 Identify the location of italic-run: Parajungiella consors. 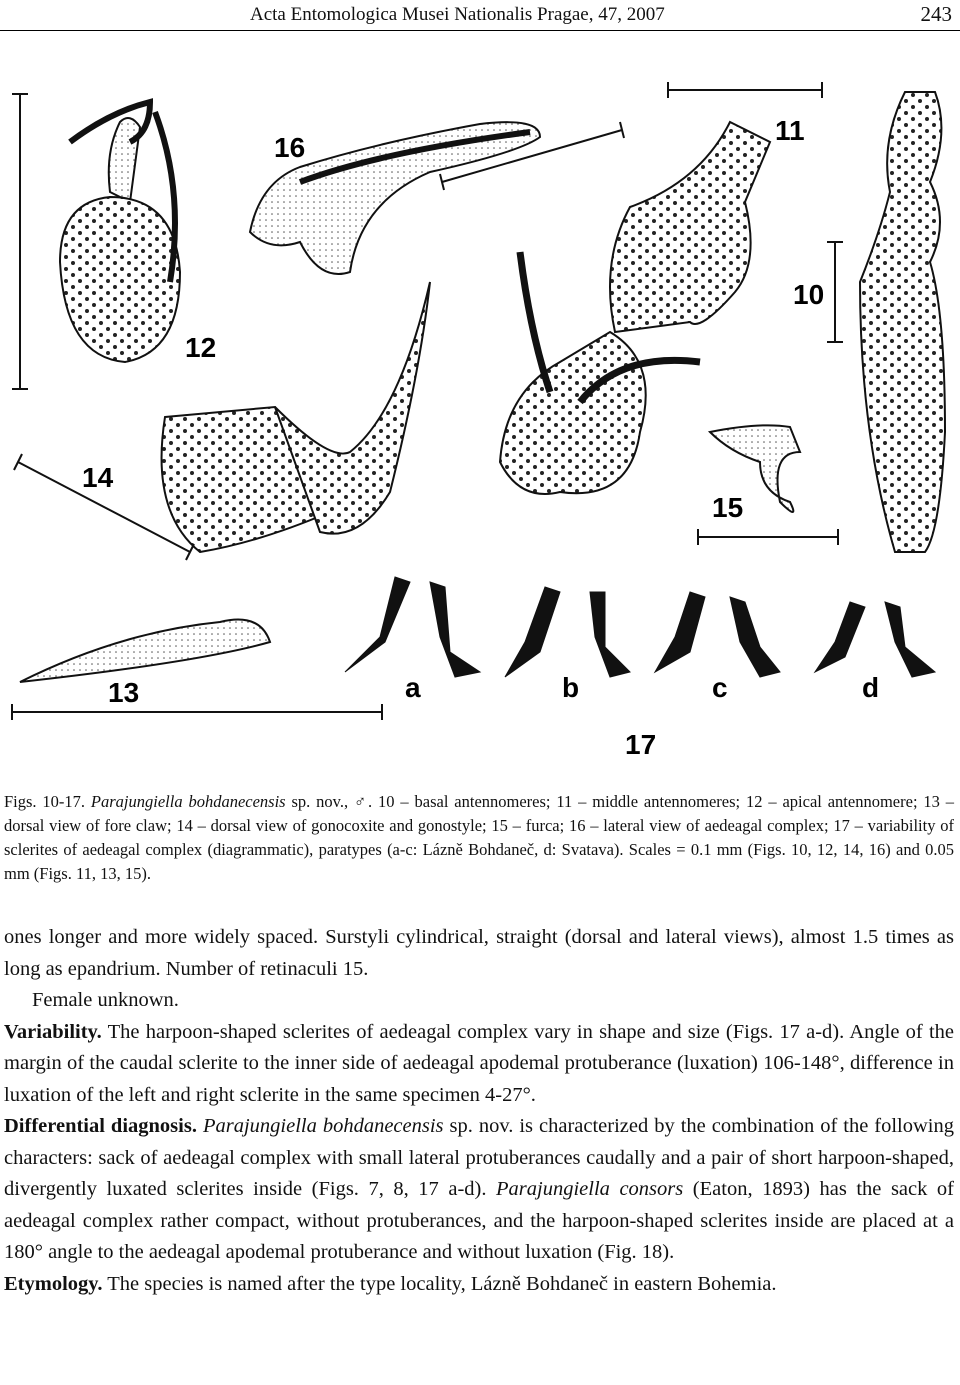
(590, 1189).